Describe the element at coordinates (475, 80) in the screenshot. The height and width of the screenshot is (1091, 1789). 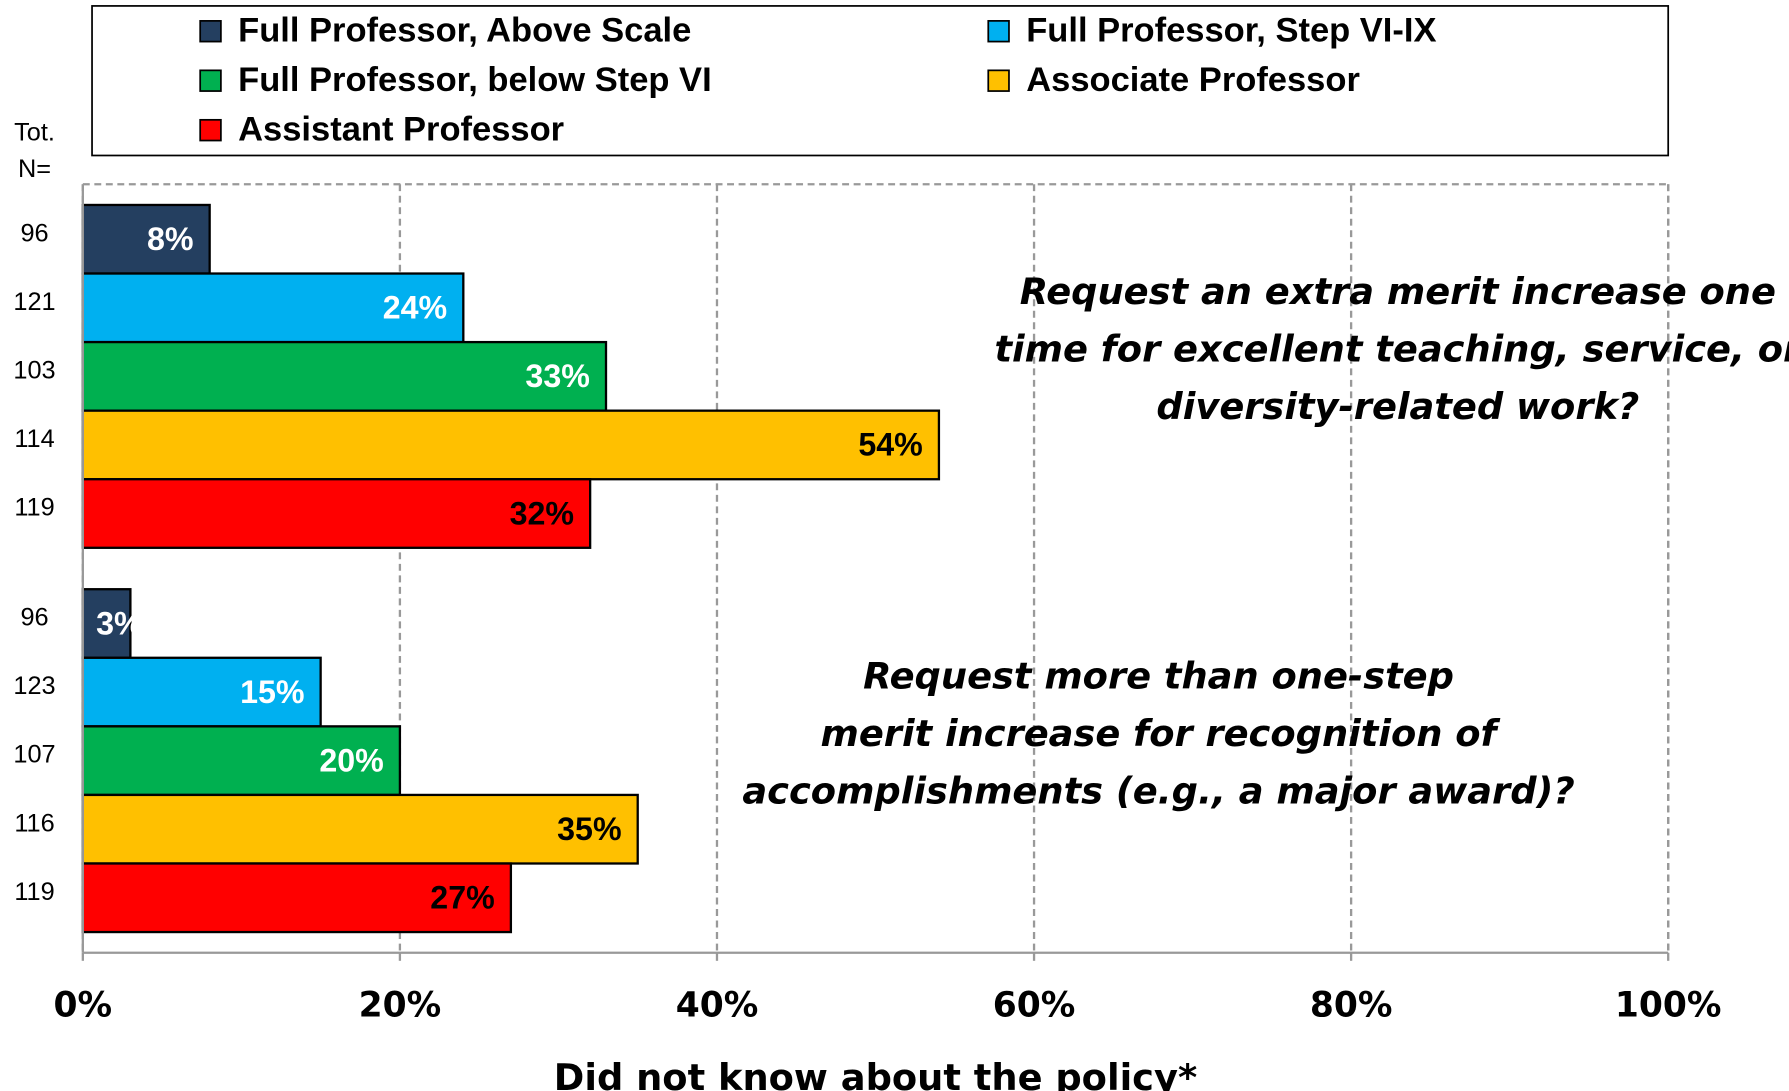
I see `legend-label: Full Professor, below Step VI` at that location.